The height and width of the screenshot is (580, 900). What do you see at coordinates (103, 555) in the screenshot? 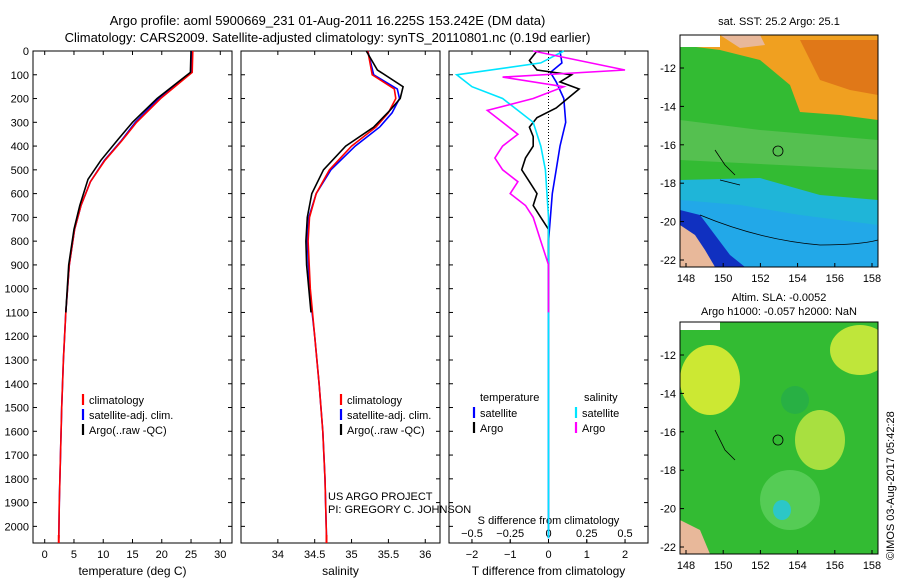
I see `xtick-label: 10` at bounding box center [103, 555].